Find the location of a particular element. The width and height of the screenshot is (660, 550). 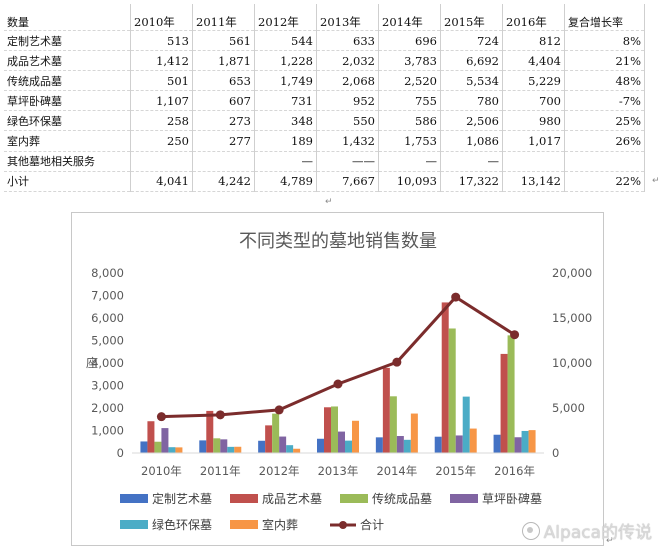

y2-tick-label: 5,000 is located at coordinates (568, 408).